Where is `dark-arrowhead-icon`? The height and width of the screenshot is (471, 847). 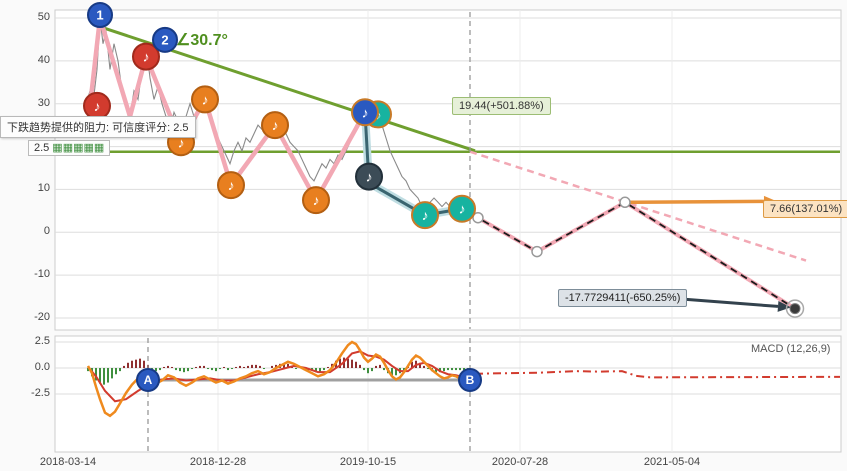
dark-arrowhead-icon is located at coordinates (784, 306).